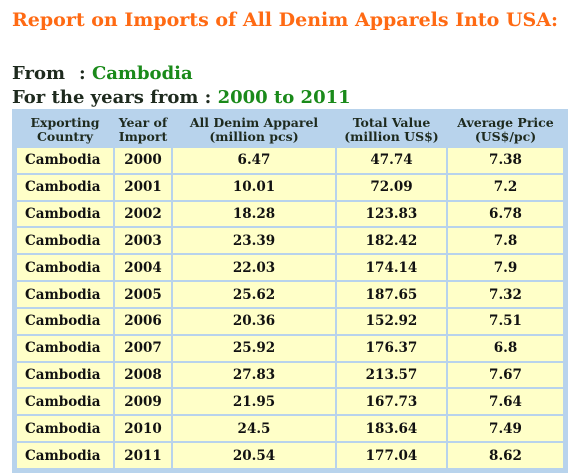  Describe the element at coordinates (143, 187) in the screenshot. I see `cell-year: 2001` at that location.